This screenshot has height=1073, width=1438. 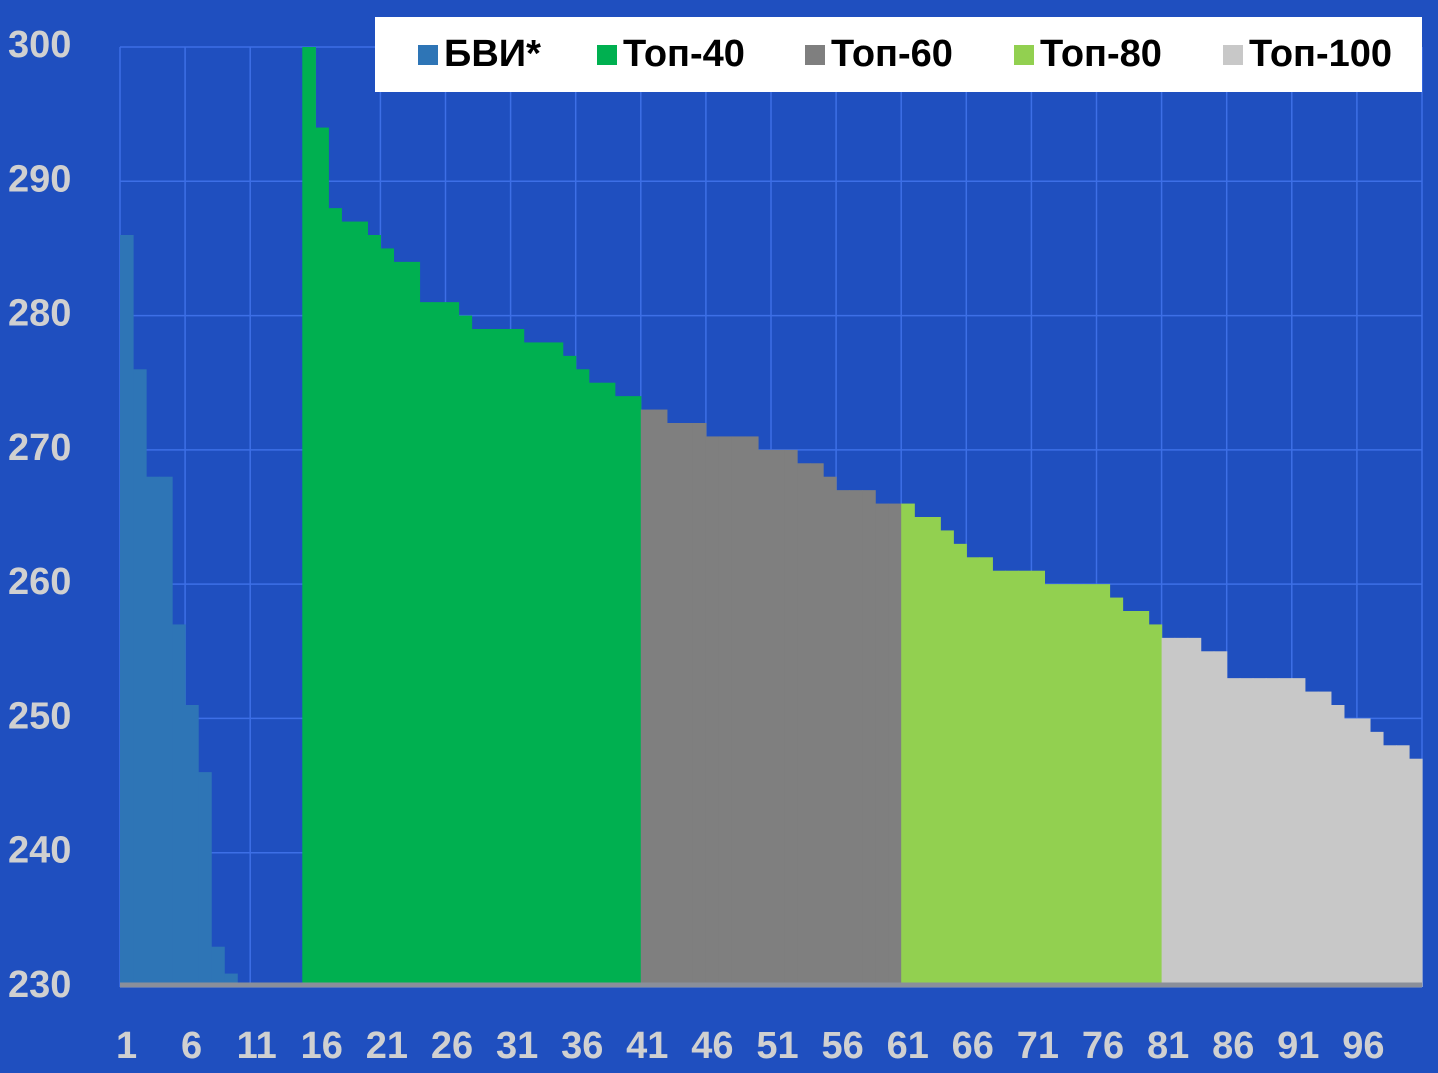 What do you see at coordinates (39, 716) in the screenshot?
I see `y-tick-label: 250` at bounding box center [39, 716].